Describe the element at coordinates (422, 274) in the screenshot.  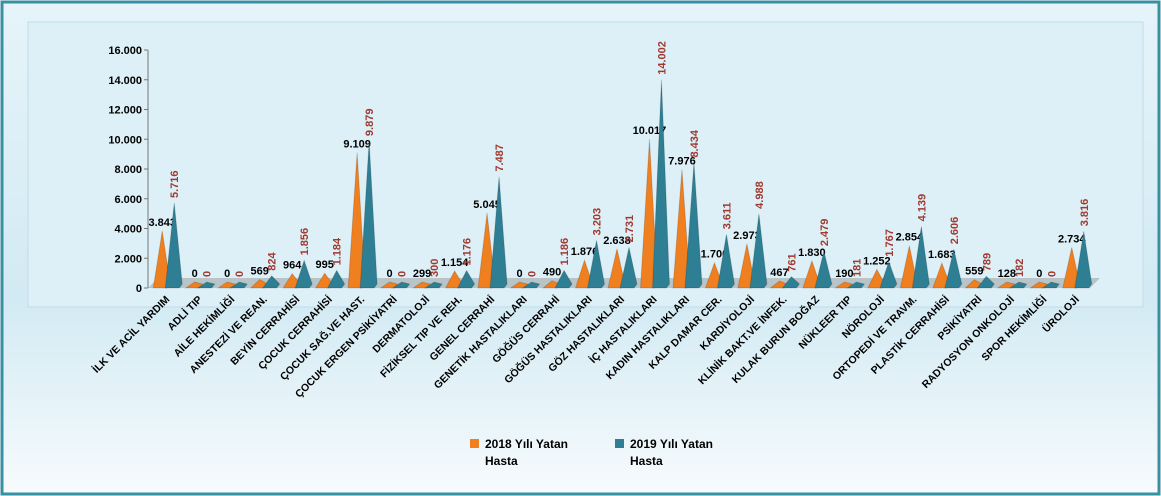
I see `value-label: 299` at that location.